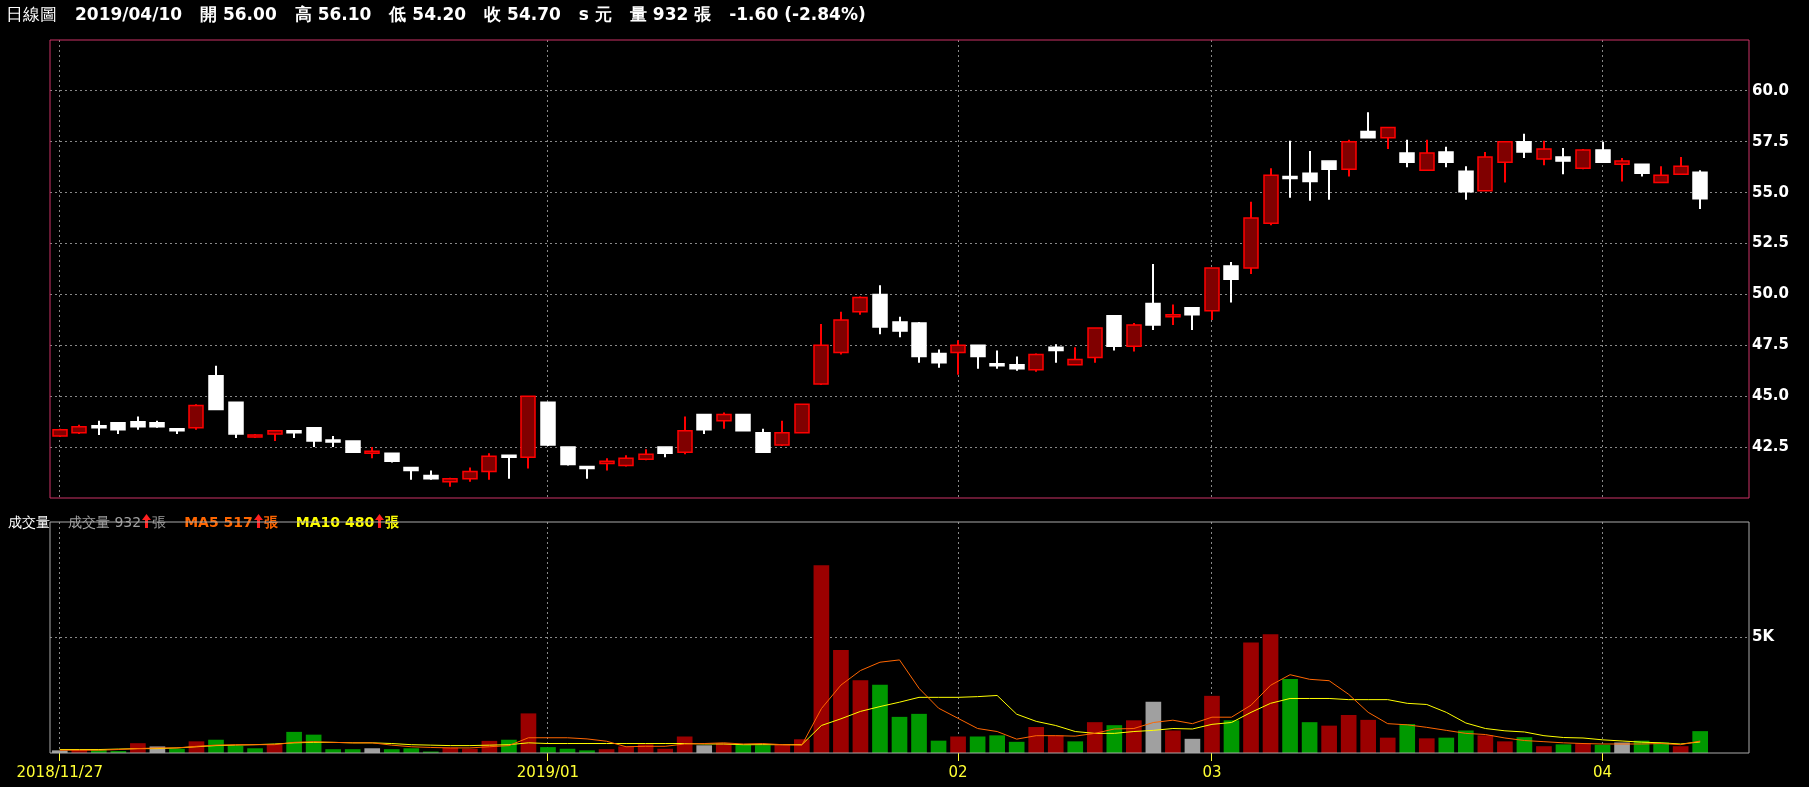  What do you see at coordinates (218, 522) in the screenshot?
I see `text: MA5 517` at bounding box center [218, 522].